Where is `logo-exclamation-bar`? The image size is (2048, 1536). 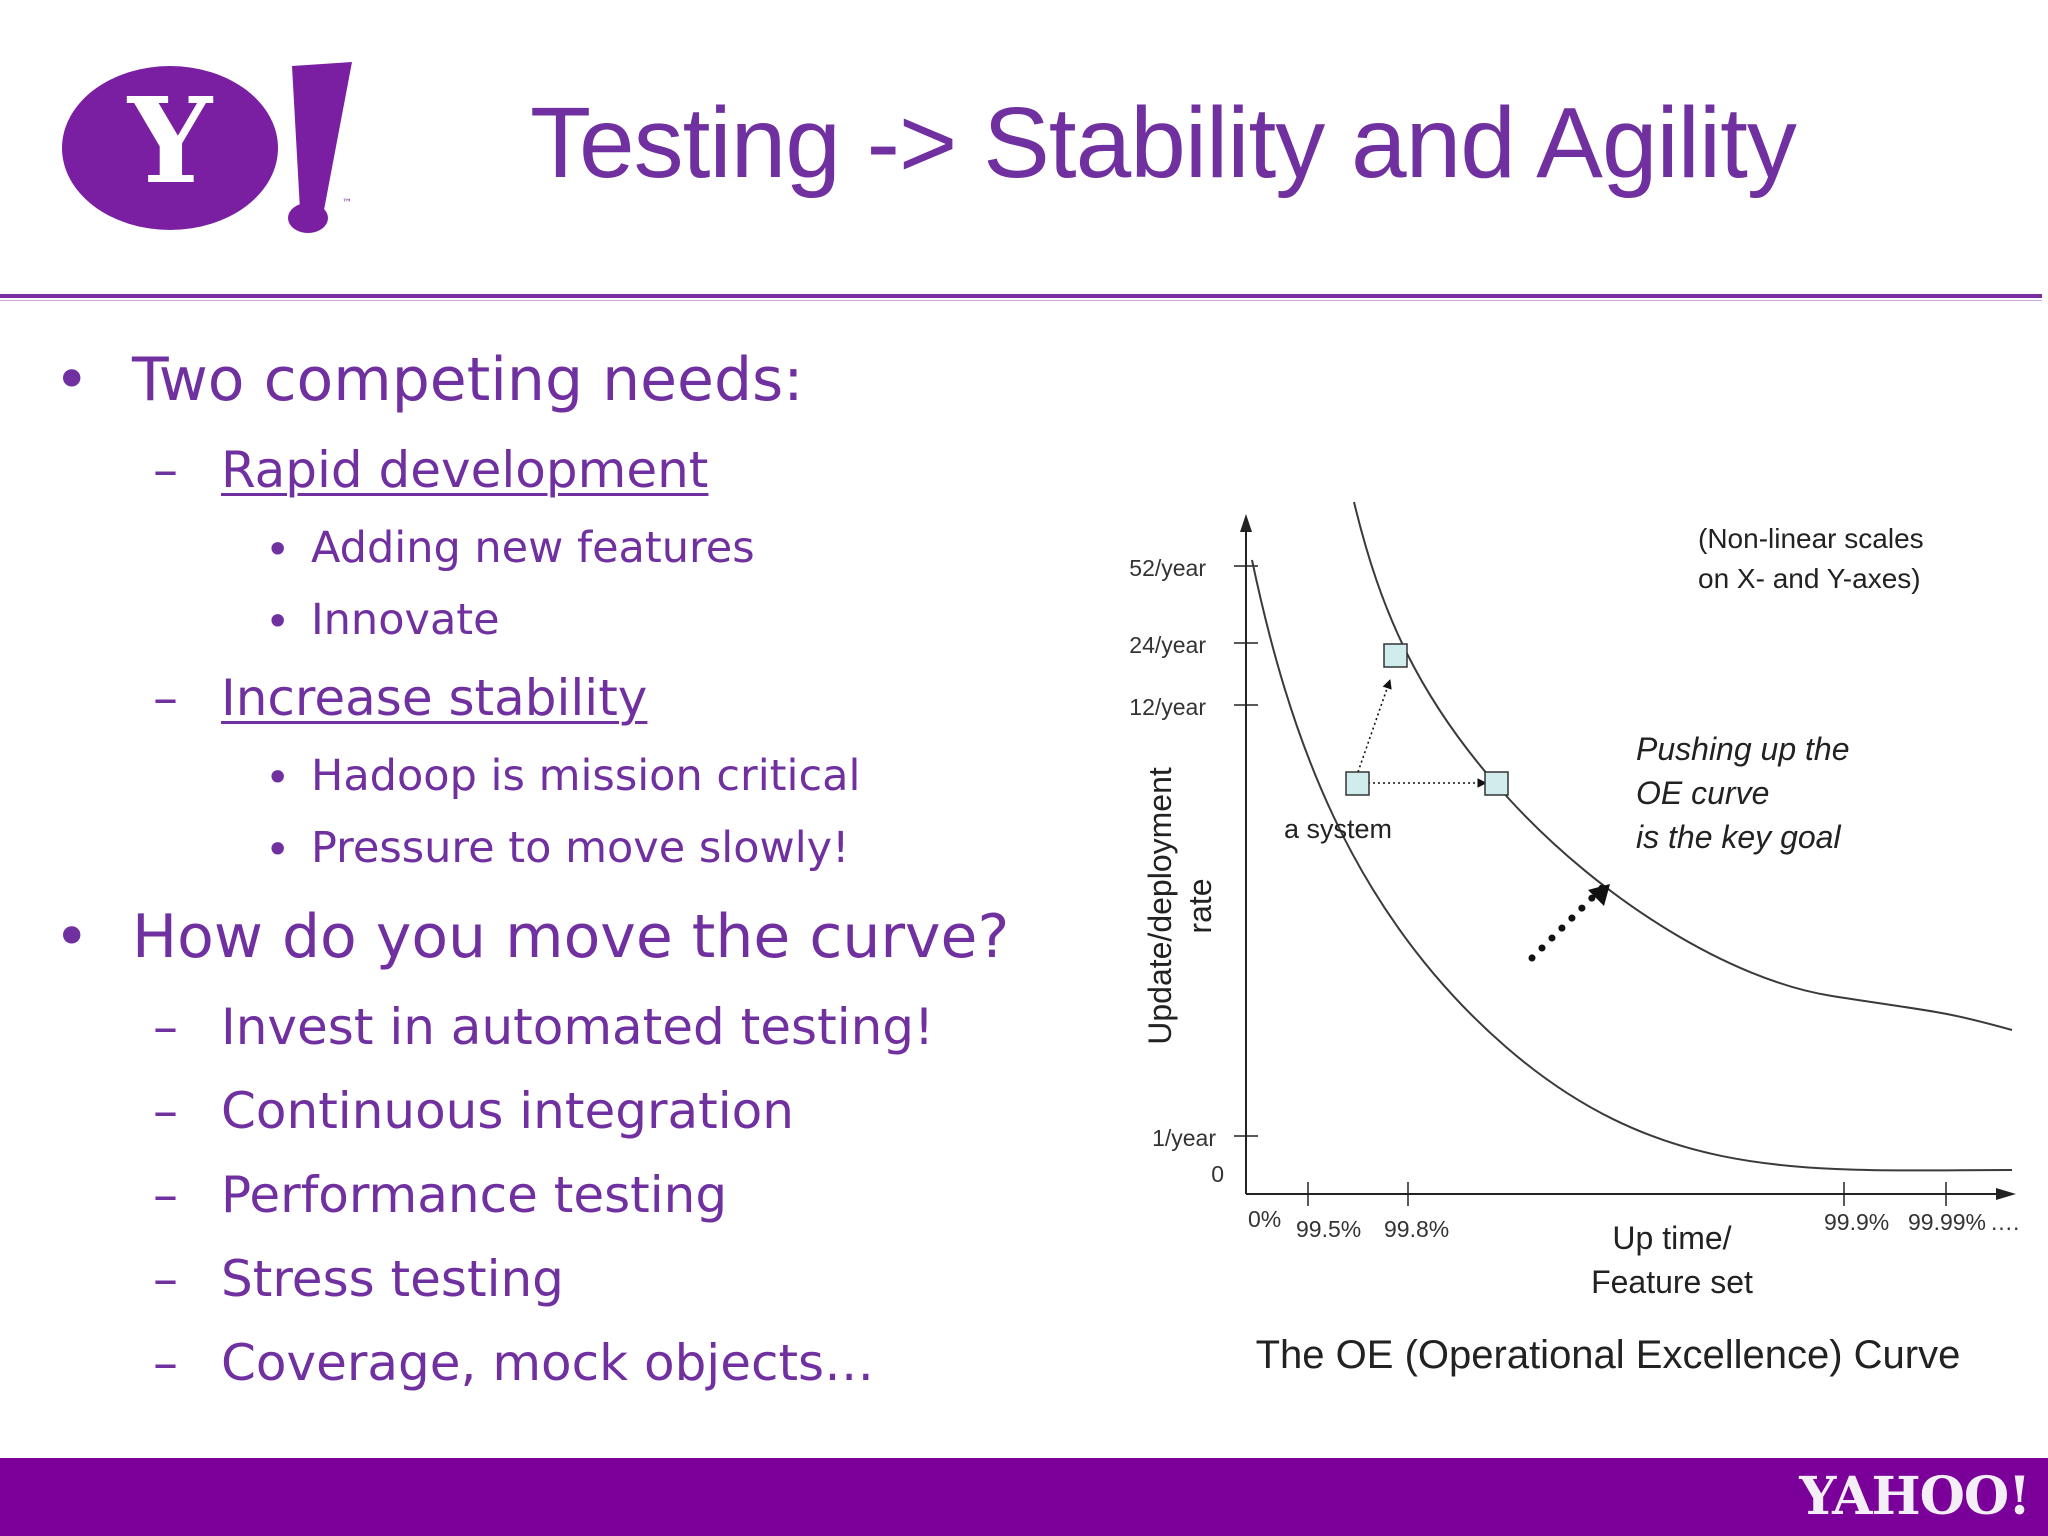 logo-exclamation-bar is located at coordinates (322, 136).